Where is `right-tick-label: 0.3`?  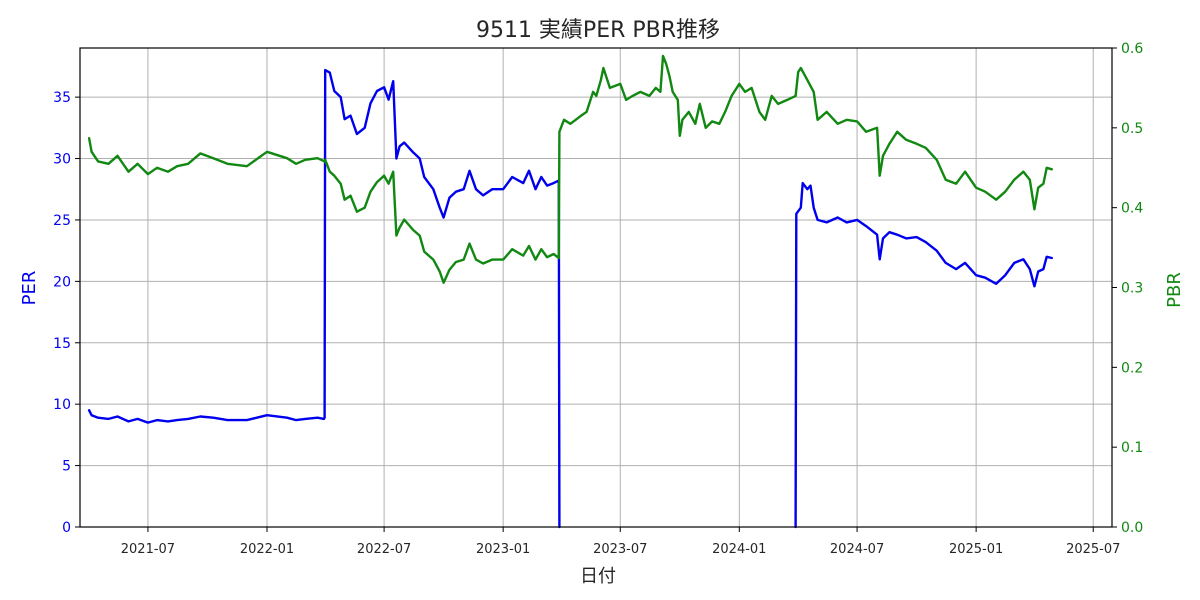
right-tick-label: 0.3 is located at coordinates (1132, 289).